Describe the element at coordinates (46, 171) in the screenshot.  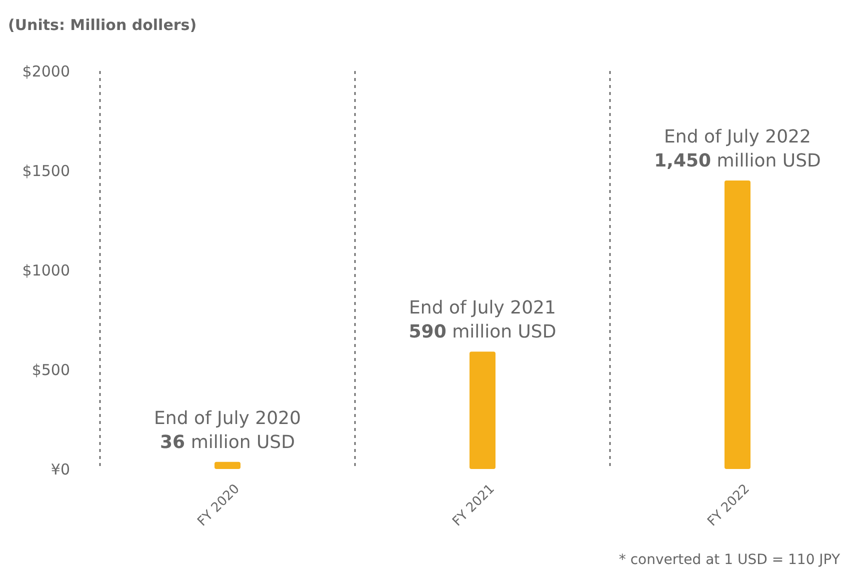
I see `y-tick-label: $1500` at that location.